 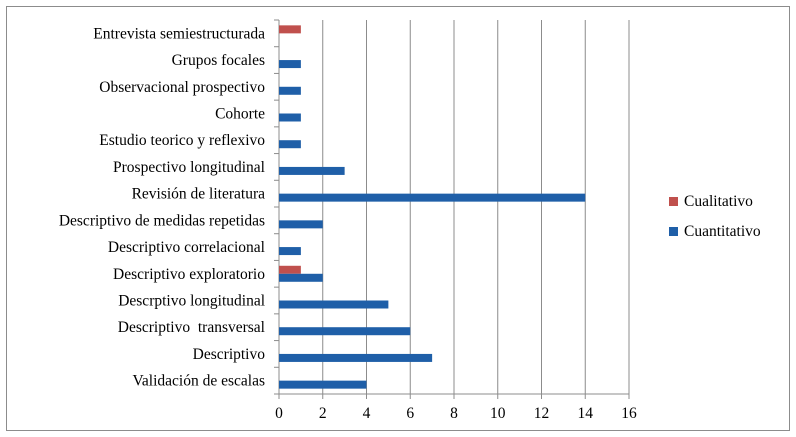 I want to click on category-label: Revisión de literatura, so click(x=199, y=194).